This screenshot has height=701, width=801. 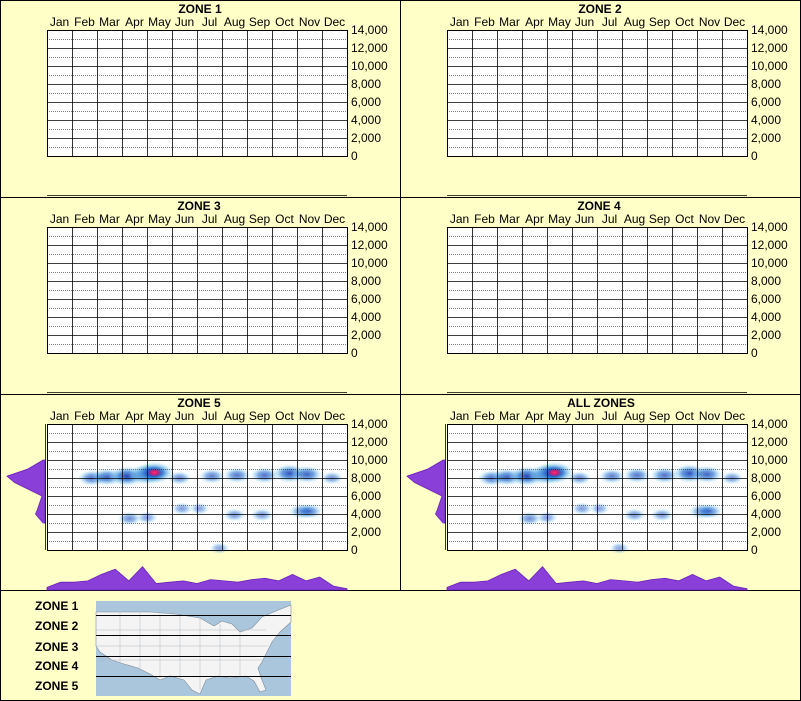 I want to click on us-zone-map, so click(x=193, y=648).